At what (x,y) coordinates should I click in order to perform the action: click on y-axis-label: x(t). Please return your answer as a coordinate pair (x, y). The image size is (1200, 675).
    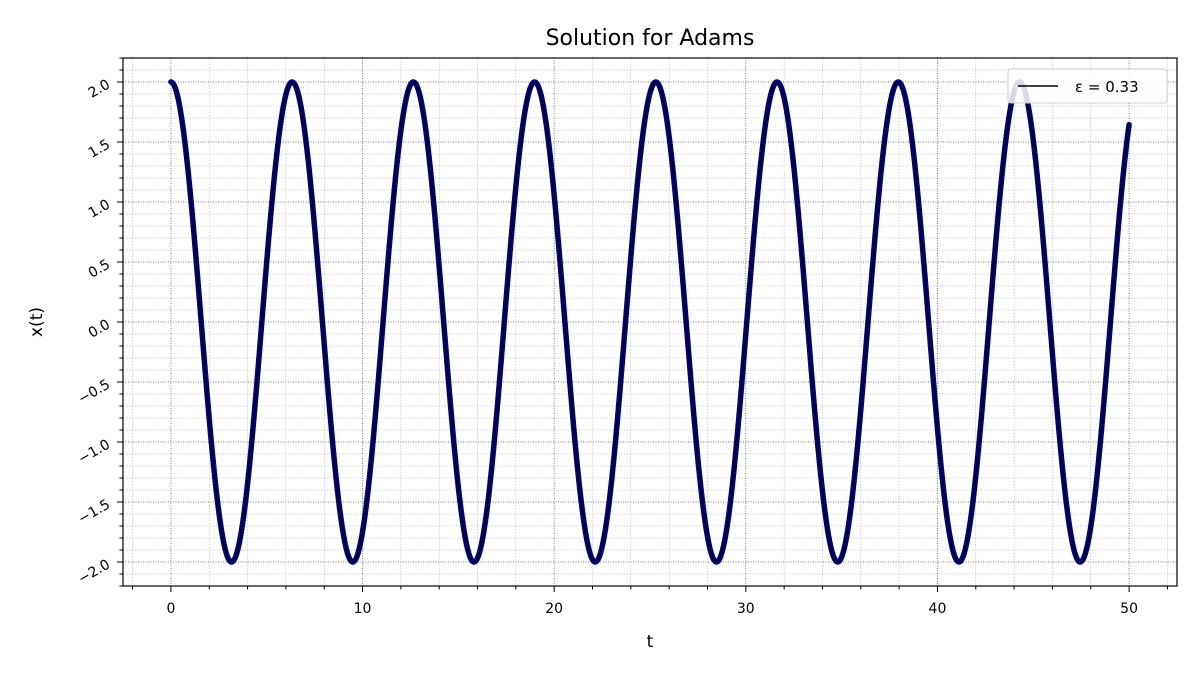
    Looking at the image, I should click on (37, 322).